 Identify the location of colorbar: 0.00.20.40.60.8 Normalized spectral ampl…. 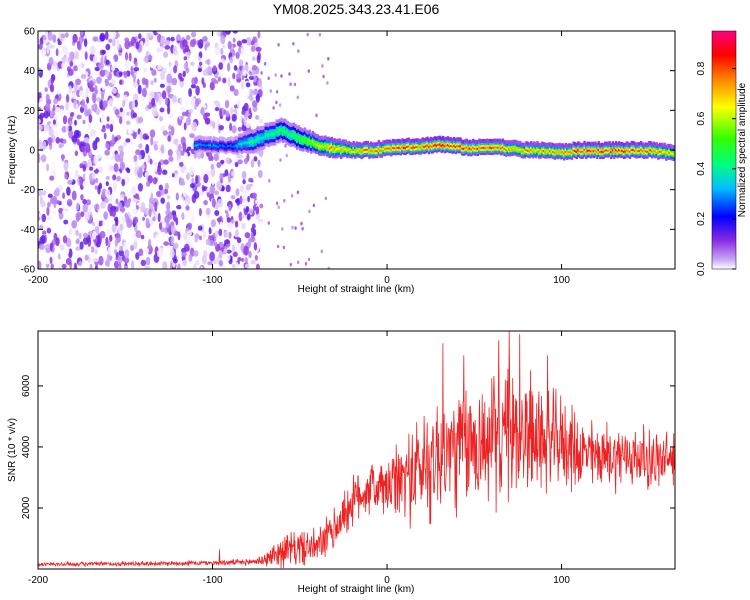
(722, 153).